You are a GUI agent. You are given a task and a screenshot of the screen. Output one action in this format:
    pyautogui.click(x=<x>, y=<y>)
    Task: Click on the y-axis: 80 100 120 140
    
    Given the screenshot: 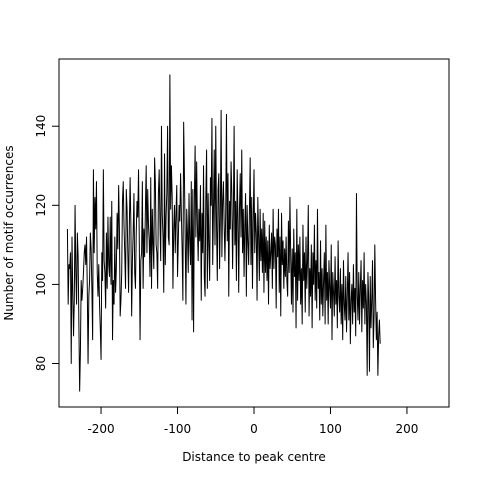 What is the action you would take?
    pyautogui.click(x=46, y=243)
    